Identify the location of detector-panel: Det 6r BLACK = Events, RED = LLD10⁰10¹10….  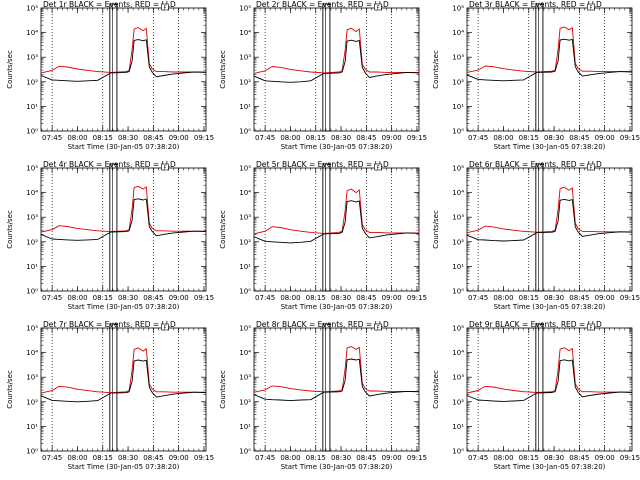
(536, 235).